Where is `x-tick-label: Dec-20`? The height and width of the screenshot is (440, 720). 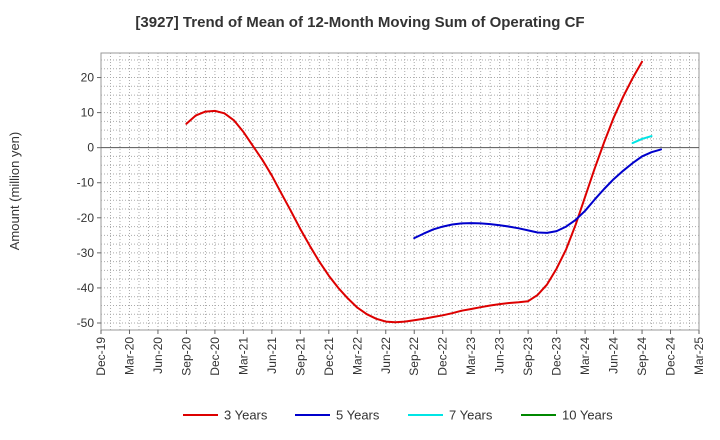 x-tick-label: Dec-20 is located at coordinates (215, 356).